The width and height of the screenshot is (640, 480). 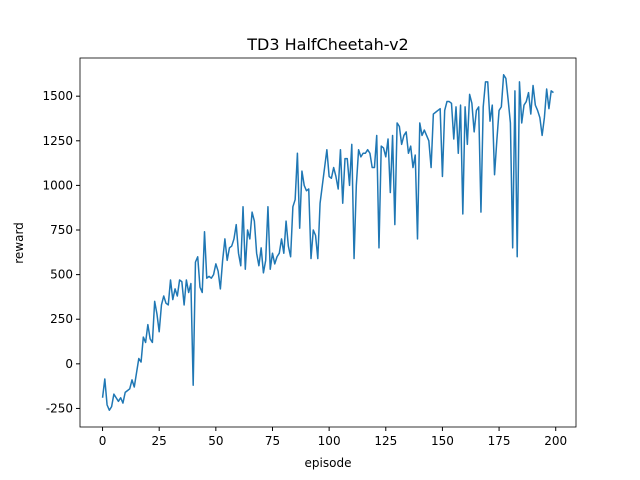 What do you see at coordinates (61, 230) in the screenshot?
I see `y-tick-label: 750` at bounding box center [61, 230].